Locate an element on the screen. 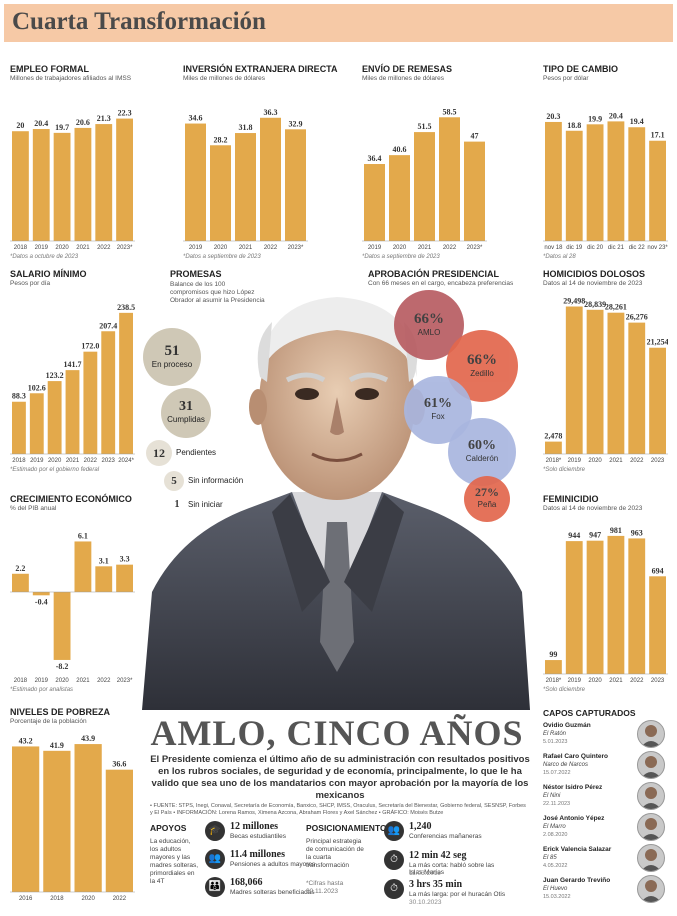 The width and height of the screenshot is (677, 916). empleo-value-label: 20.6 is located at coordinates (83, 122).